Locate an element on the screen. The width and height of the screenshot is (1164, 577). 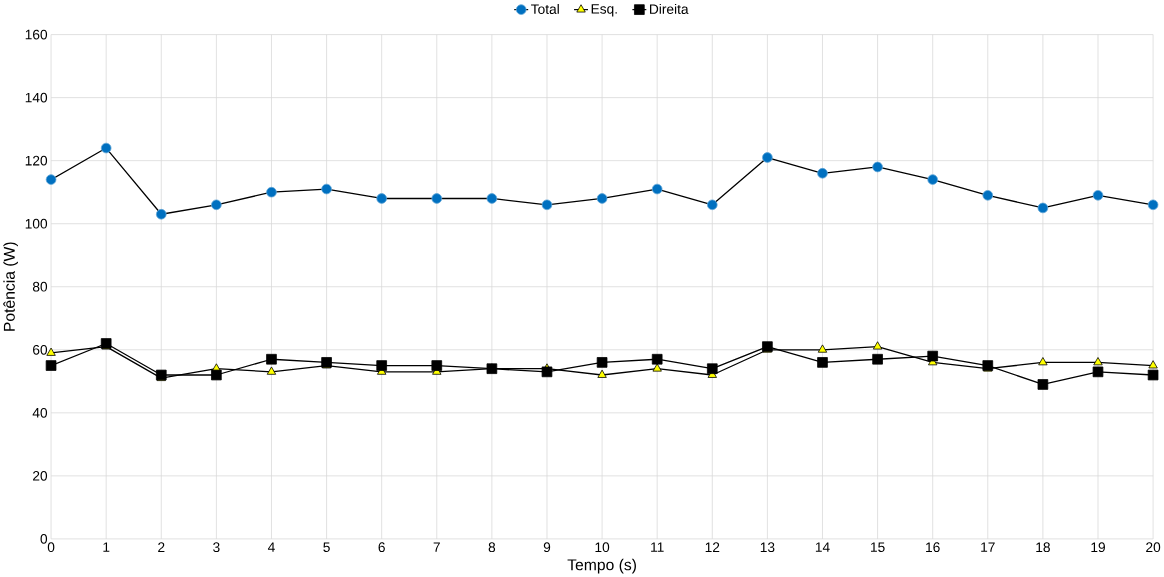
x-tick-label: 2 is located at coordinates (161, 547).